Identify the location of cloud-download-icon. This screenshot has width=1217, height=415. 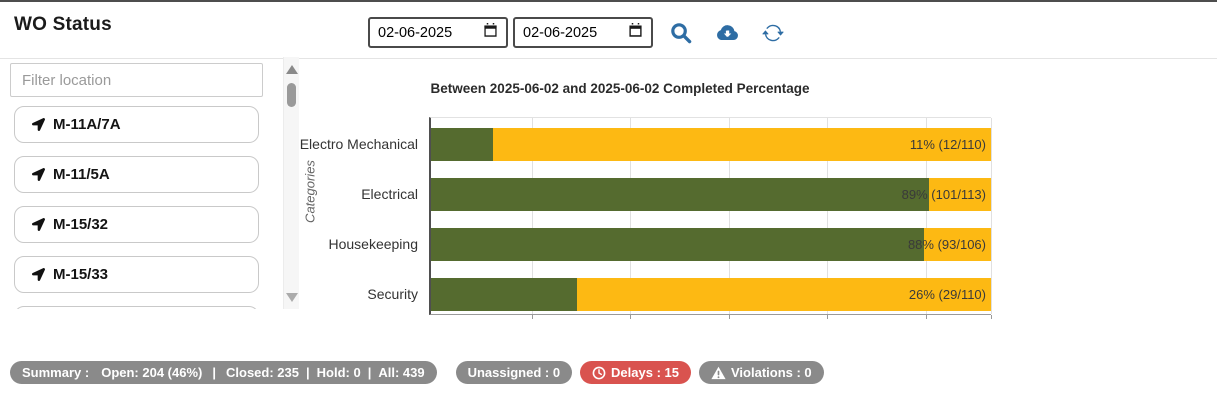
(727, 34).